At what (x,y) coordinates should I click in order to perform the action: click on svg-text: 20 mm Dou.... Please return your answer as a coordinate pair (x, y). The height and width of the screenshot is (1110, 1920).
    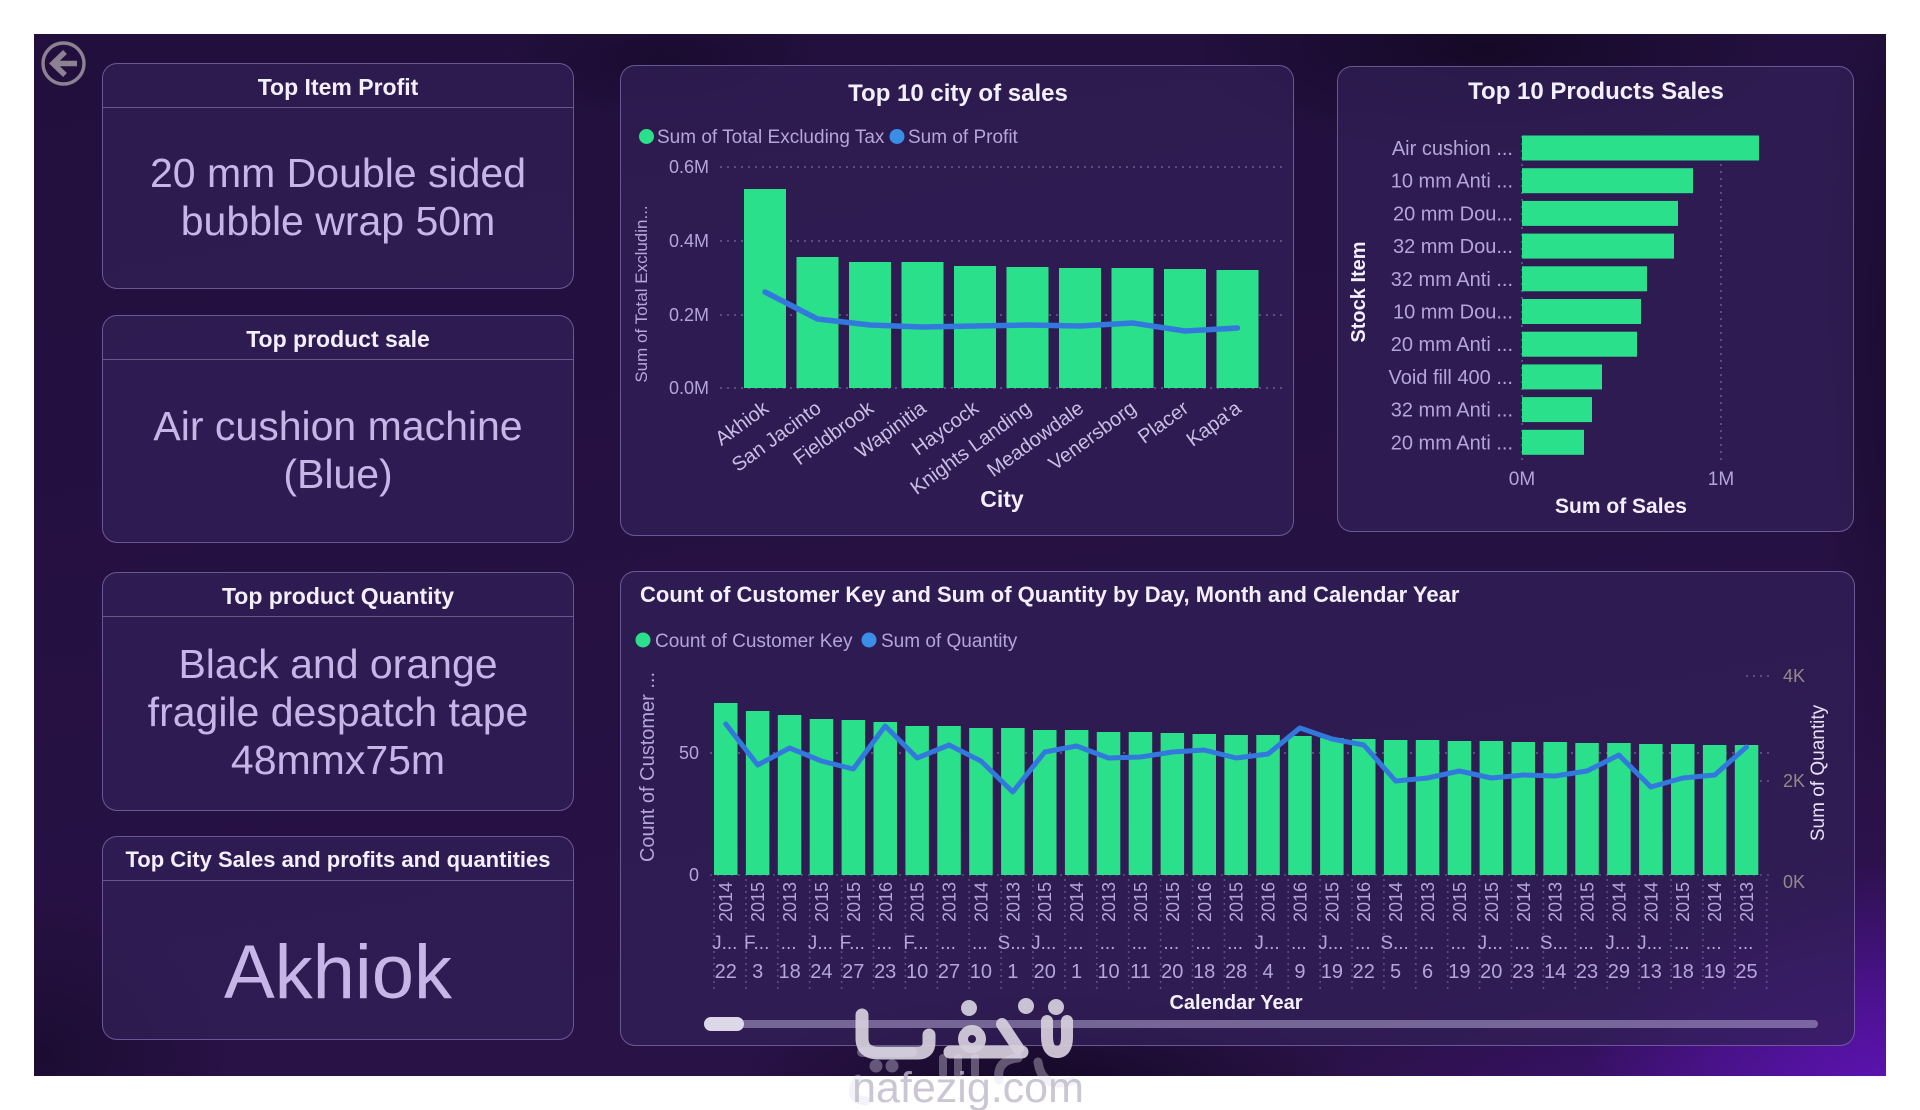
    Looking at the image, I should click on (1453, 214).